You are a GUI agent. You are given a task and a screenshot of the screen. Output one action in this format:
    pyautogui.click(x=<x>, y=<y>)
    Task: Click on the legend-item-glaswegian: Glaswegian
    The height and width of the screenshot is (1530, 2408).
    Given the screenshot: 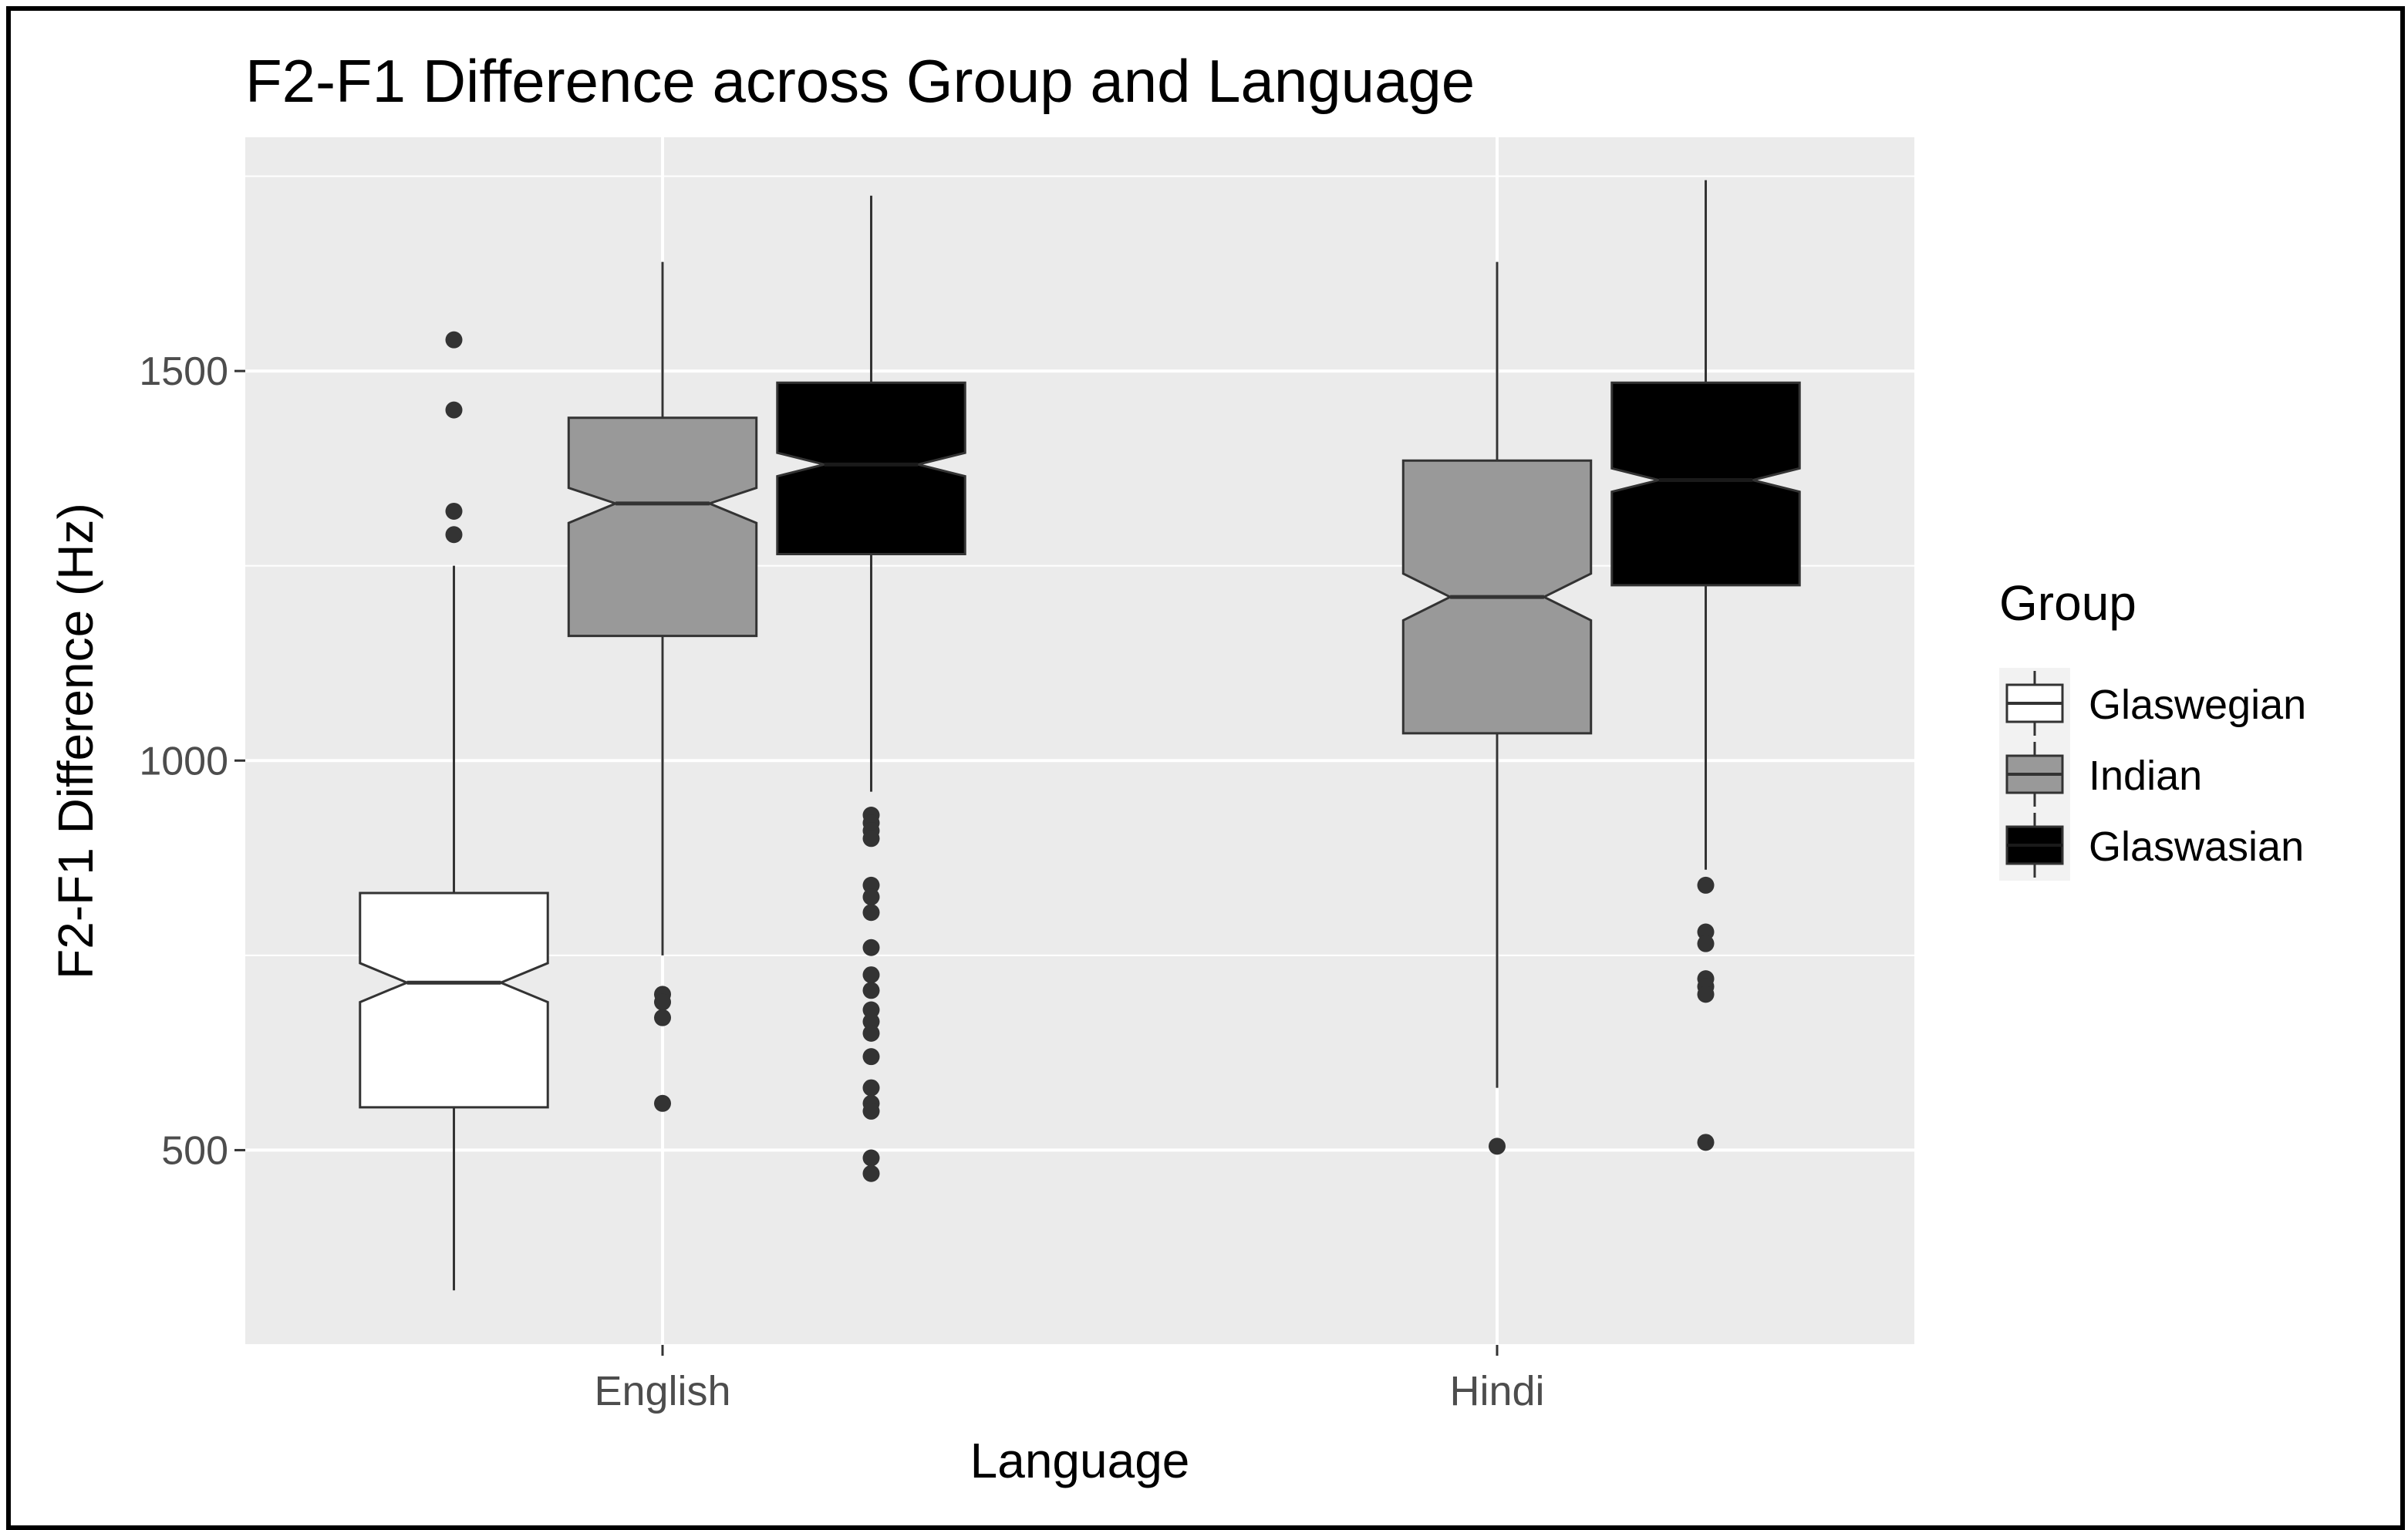 What is the action you would take?
    pyautogui.click(x=2152, y=703)
    